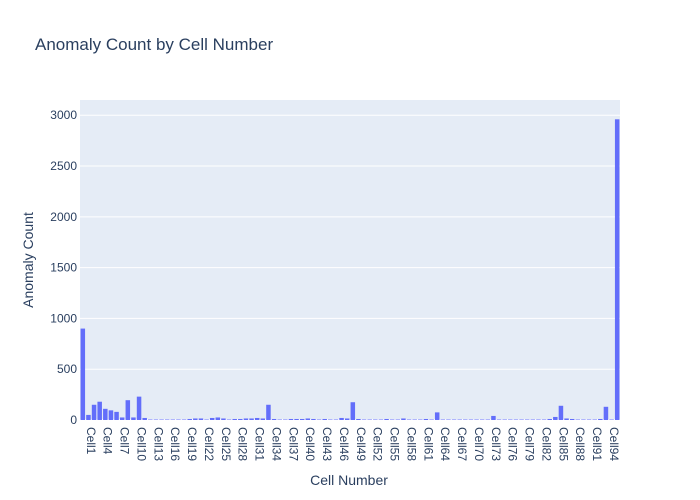 The height and width of the screenshot is (500, 700). What do you see at coordinates (445, 444) in the screenshot?
I see `x-tick-label: Cell64` at bounding box center [445, 444].